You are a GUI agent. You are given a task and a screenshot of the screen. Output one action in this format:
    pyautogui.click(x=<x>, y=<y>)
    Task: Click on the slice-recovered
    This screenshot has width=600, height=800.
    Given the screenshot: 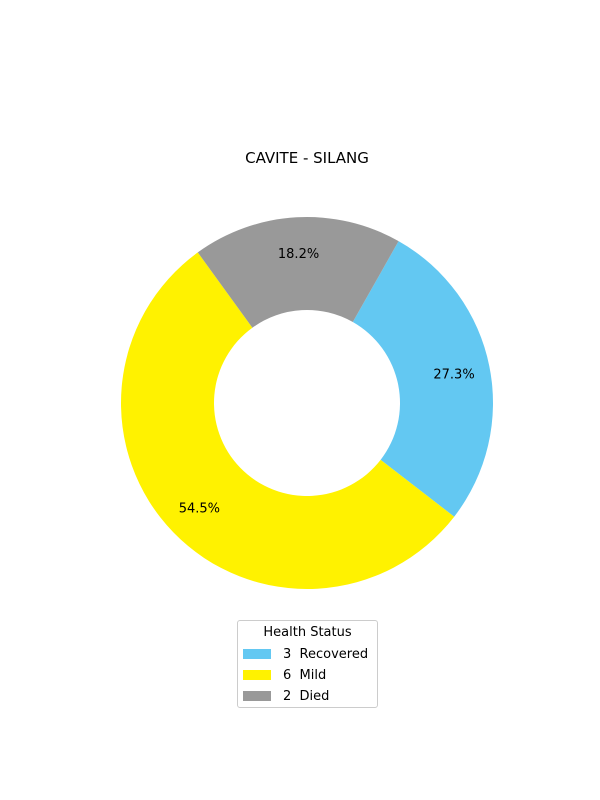 What is the action you would take?
    pyautogui.click(x=423, y=379)
    